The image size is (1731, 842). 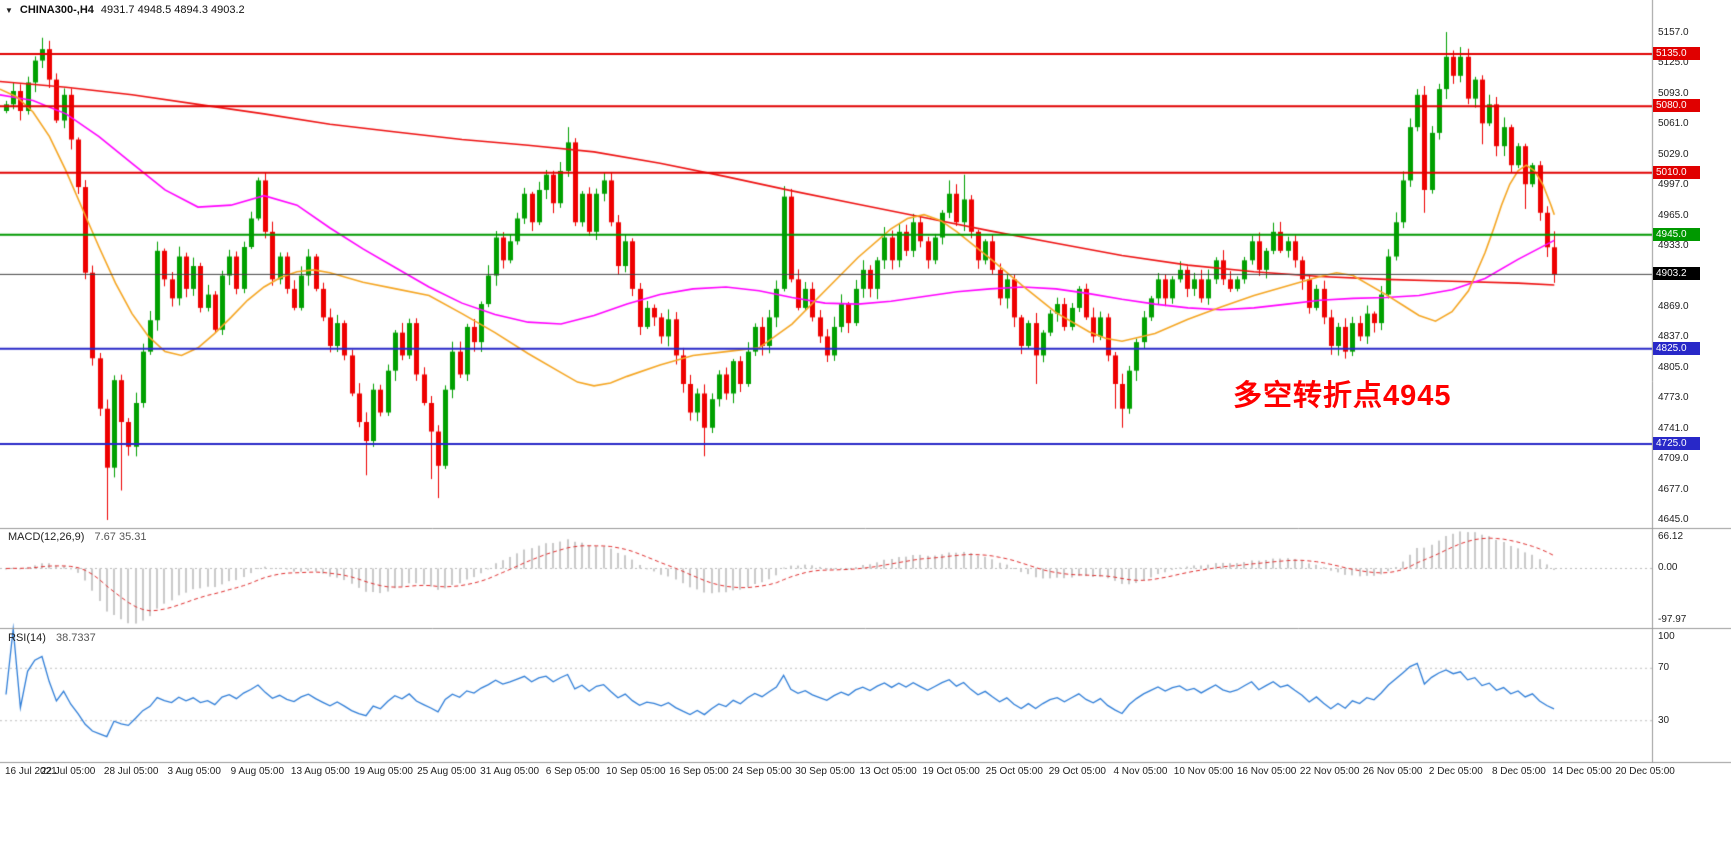 I want to click on rsi-name: RSI(14), so click(x=27, y=638).